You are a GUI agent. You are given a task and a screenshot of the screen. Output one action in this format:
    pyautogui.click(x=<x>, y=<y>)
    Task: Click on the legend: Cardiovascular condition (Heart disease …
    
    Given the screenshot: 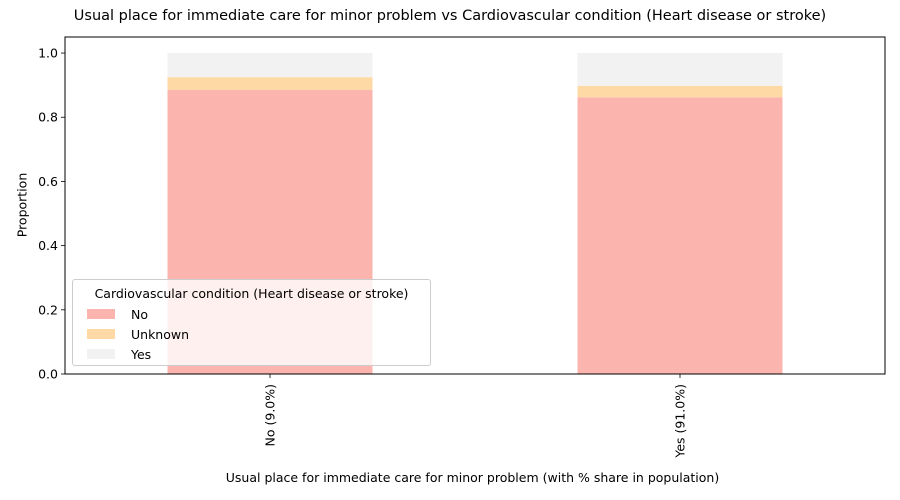 What is the action you would take?
    pyautogui.click(x=251, y=322)
    